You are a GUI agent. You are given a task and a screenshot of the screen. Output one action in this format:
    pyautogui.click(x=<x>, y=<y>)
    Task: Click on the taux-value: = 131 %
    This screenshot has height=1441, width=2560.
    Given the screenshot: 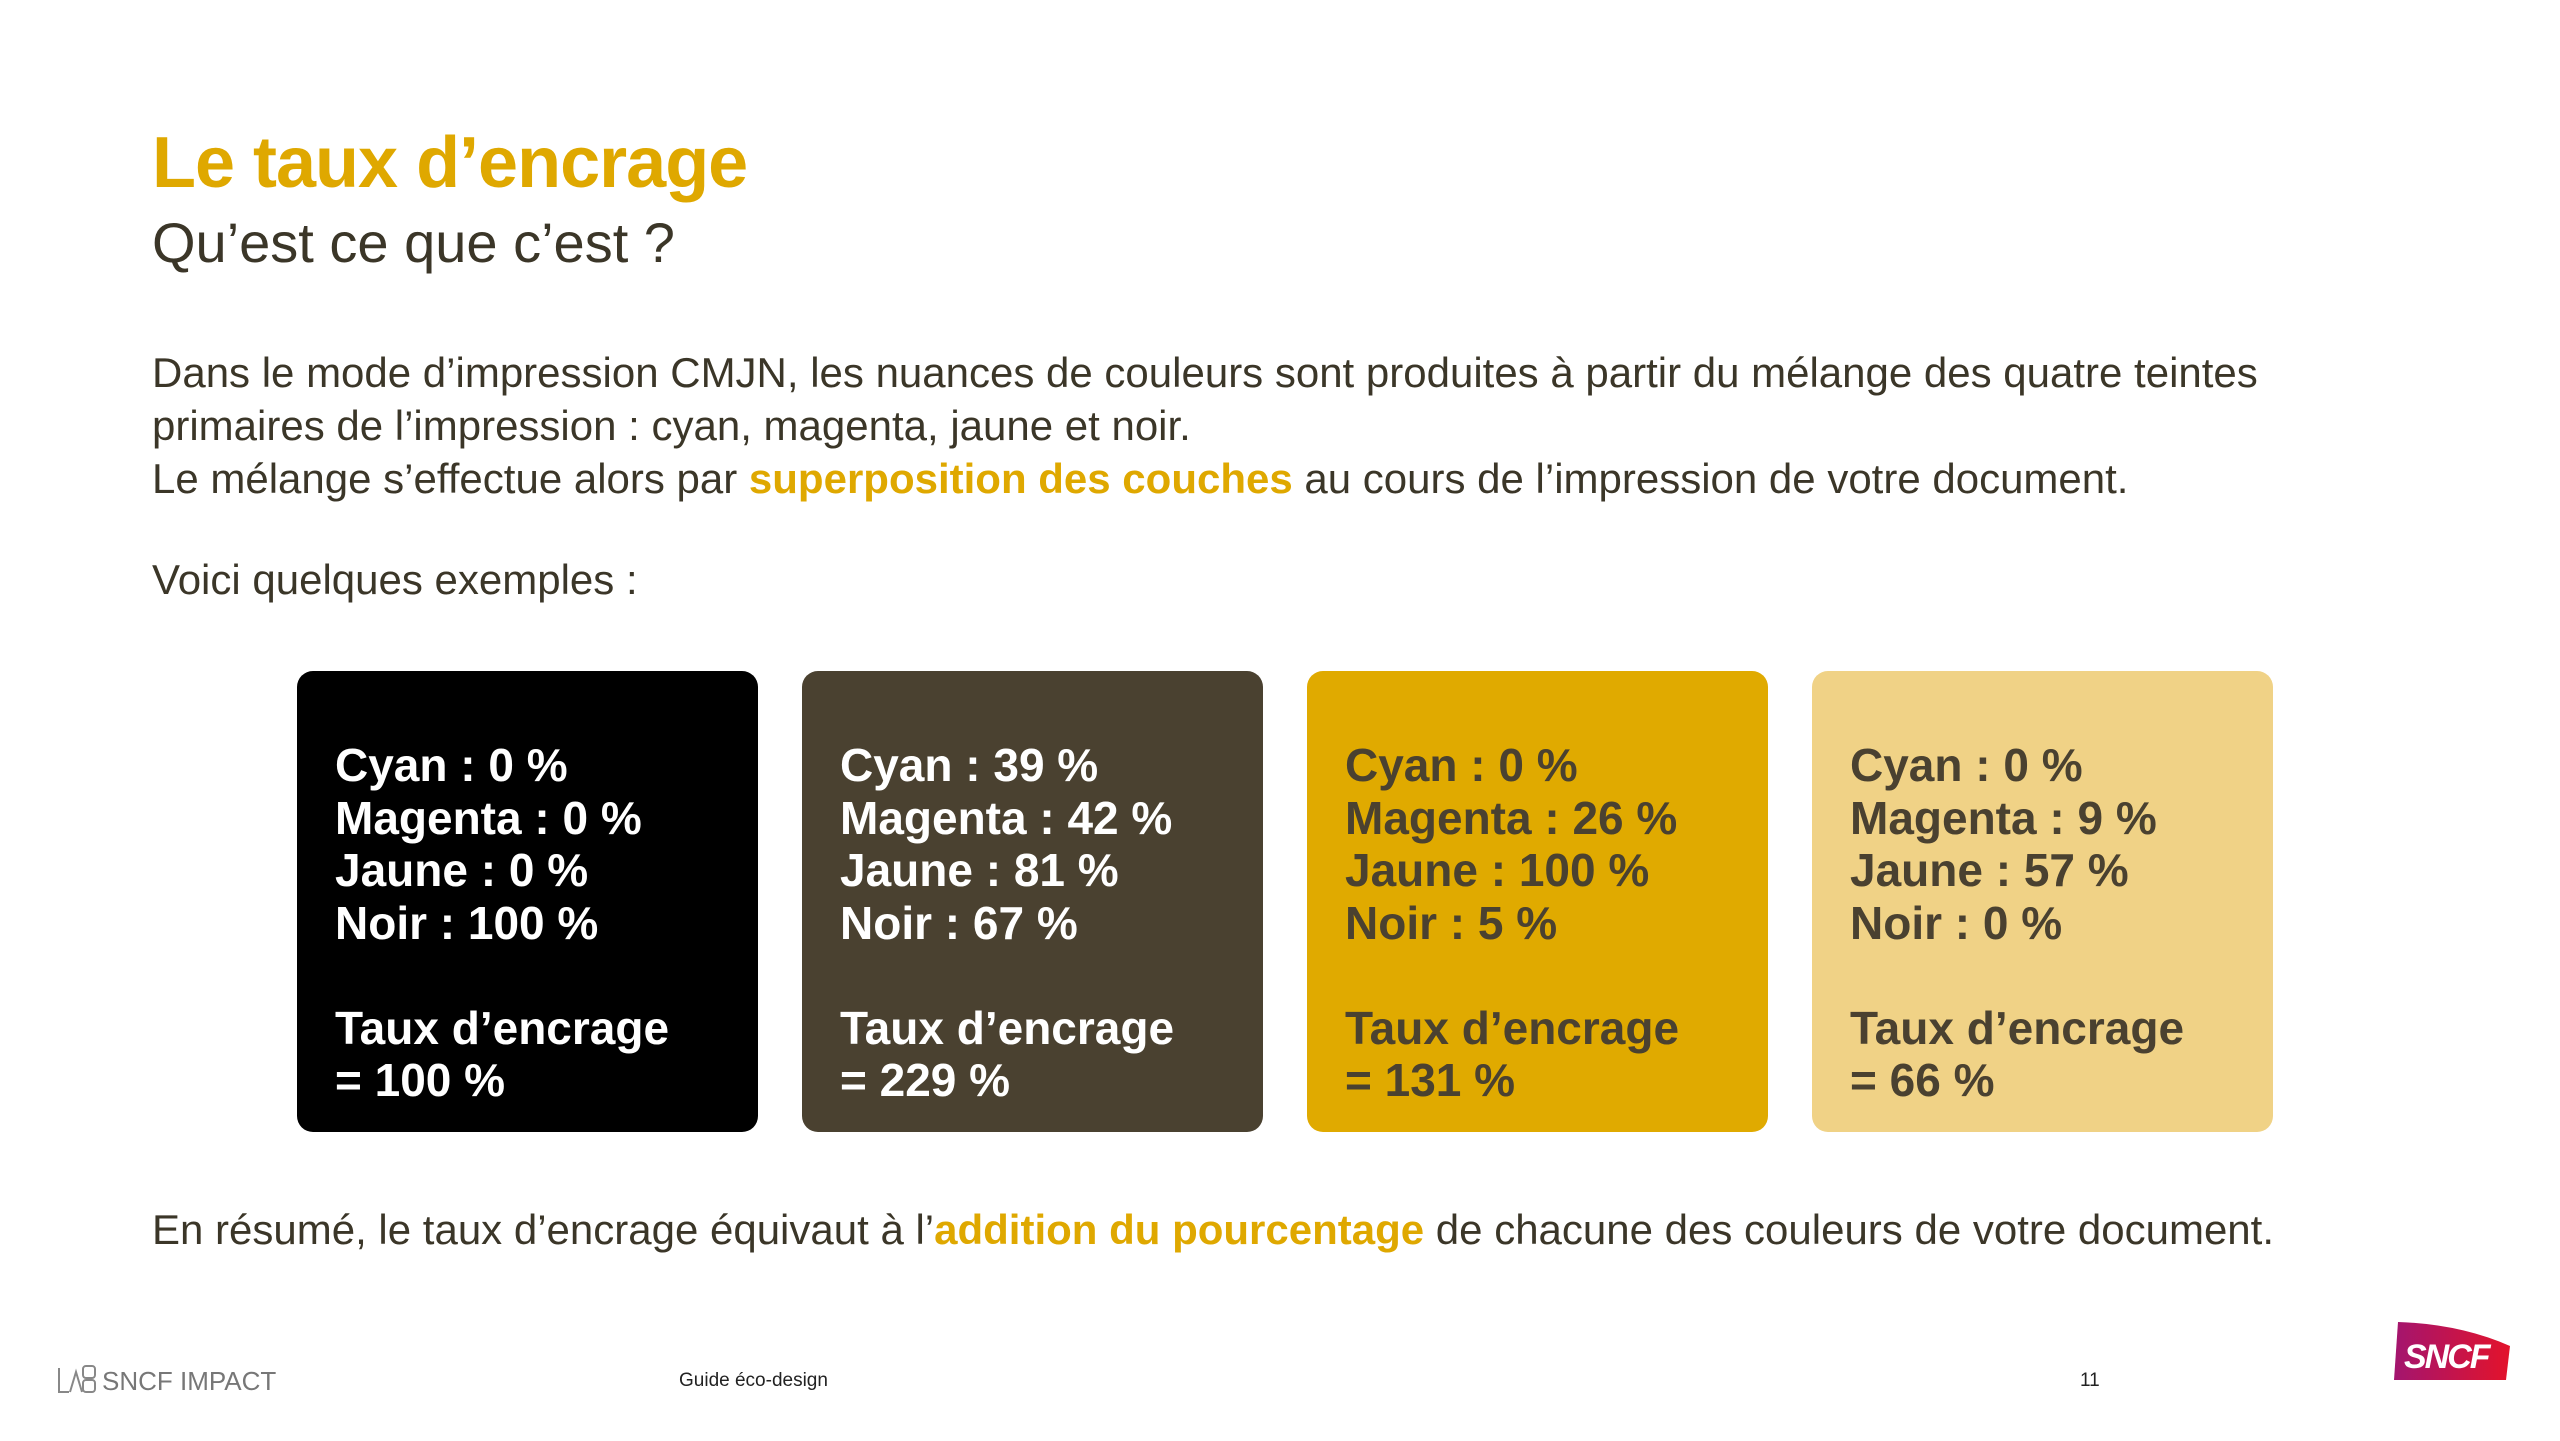 What is the action you would take?
    pyautogui.click(x=1430, y=1080)
    